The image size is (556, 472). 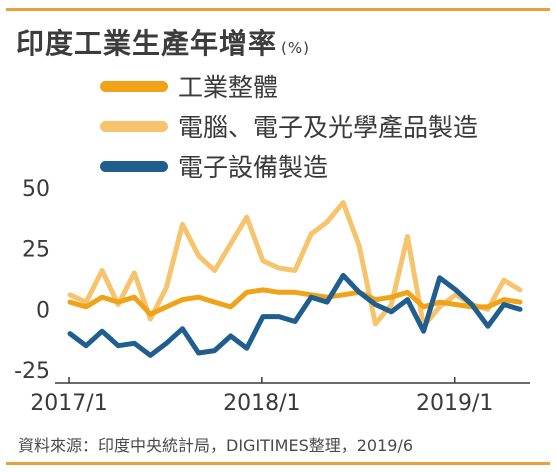 What do you see at coordinates (68, 403) in the screenshot?
I see `x-tick-label: 2017/1` at bounding box center [68, 403].